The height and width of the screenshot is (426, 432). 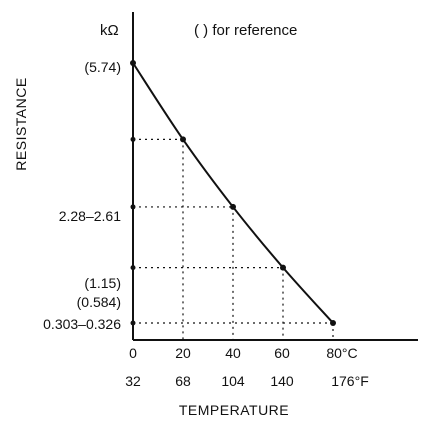 What do you see at coordinates (102, 283) in the screenshot?
I see `y-tick-label: (1.15)` at bounding box center [102, 283].